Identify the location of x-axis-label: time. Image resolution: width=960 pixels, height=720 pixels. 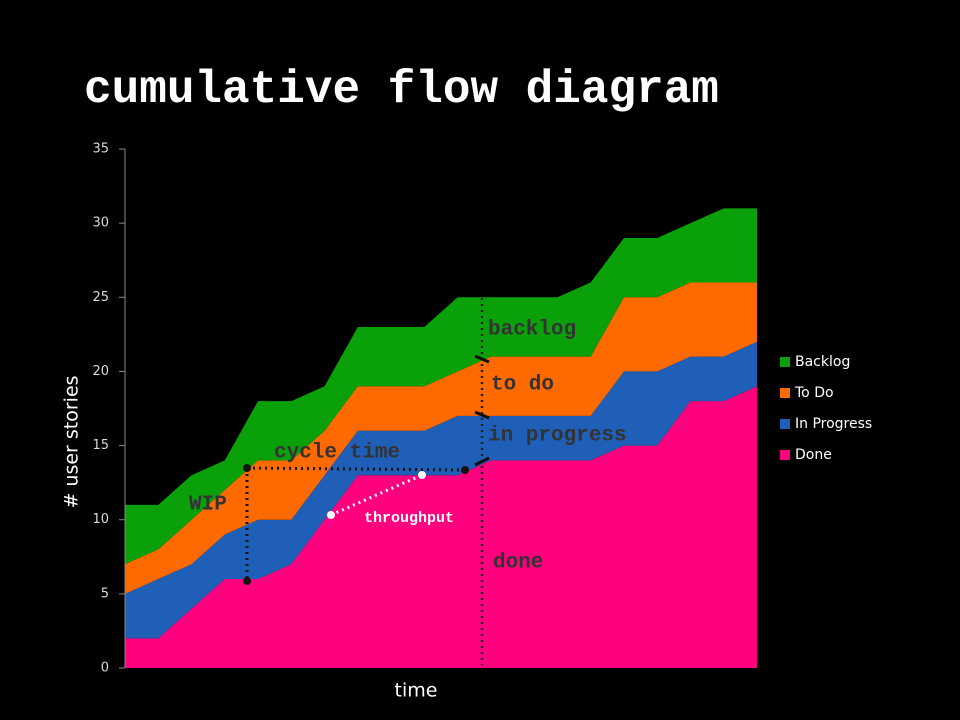
(416, 691).